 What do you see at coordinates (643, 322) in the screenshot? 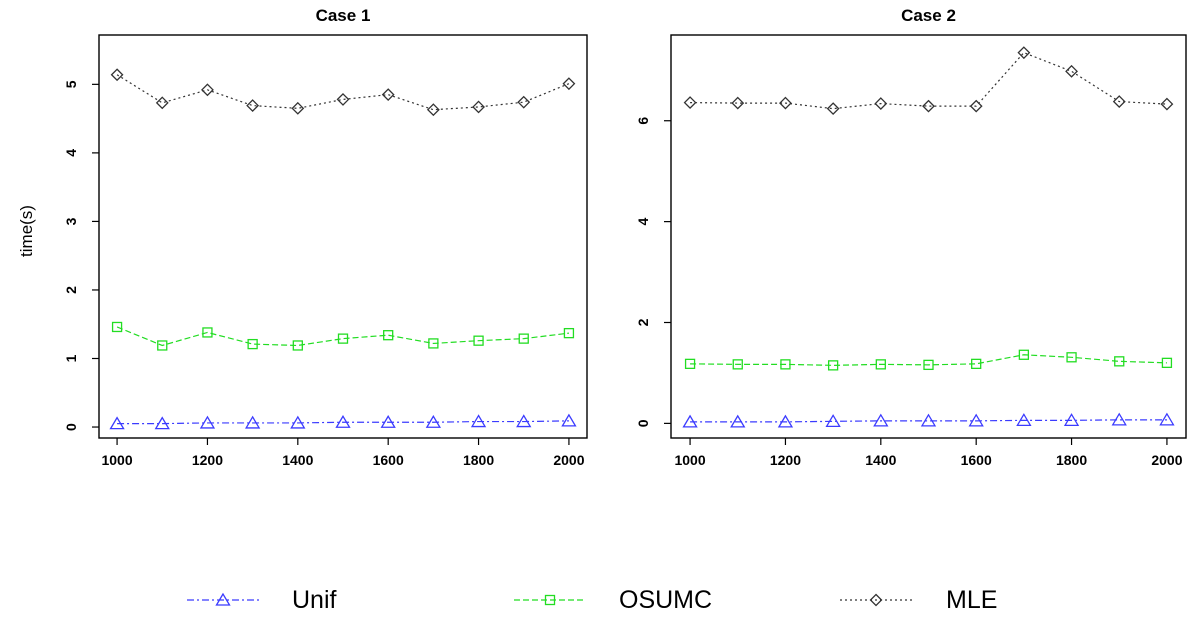
I see `y-tick-label: 2` at bounding box center [643, 322].